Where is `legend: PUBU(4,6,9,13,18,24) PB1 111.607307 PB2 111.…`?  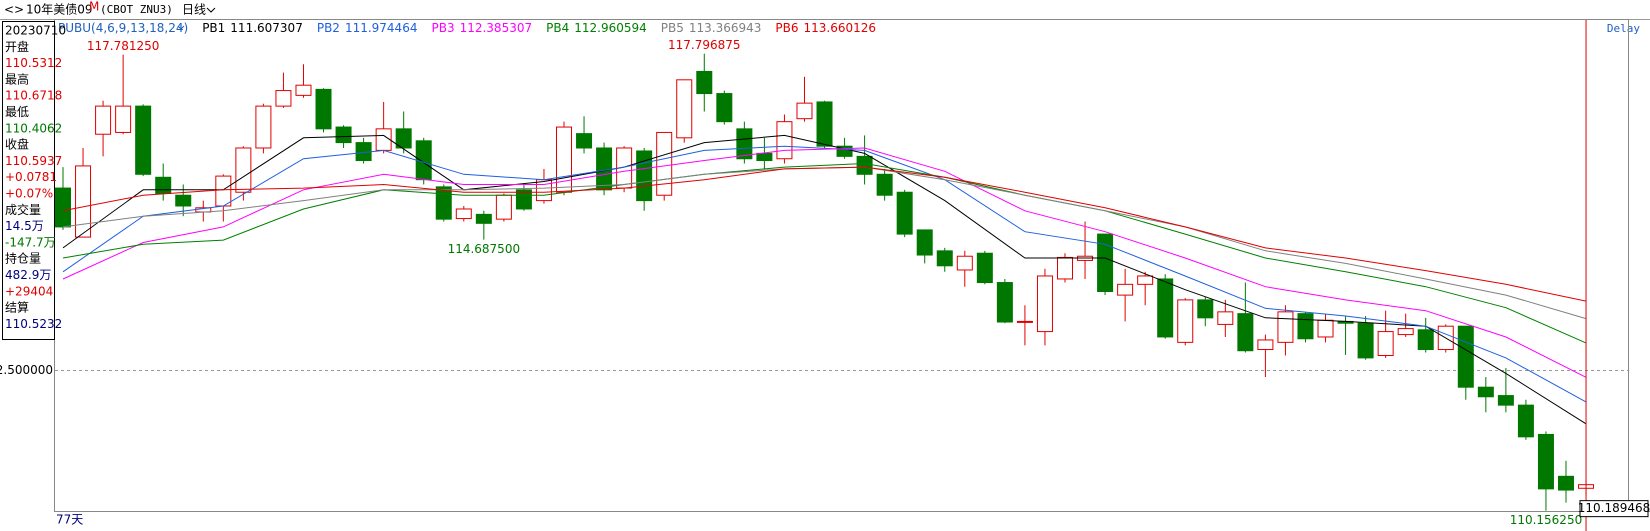 legend: PUBU(4,6,9,13,18,24) PB1 111.607307 PB2 111.… is located at coordinates (467, 28).